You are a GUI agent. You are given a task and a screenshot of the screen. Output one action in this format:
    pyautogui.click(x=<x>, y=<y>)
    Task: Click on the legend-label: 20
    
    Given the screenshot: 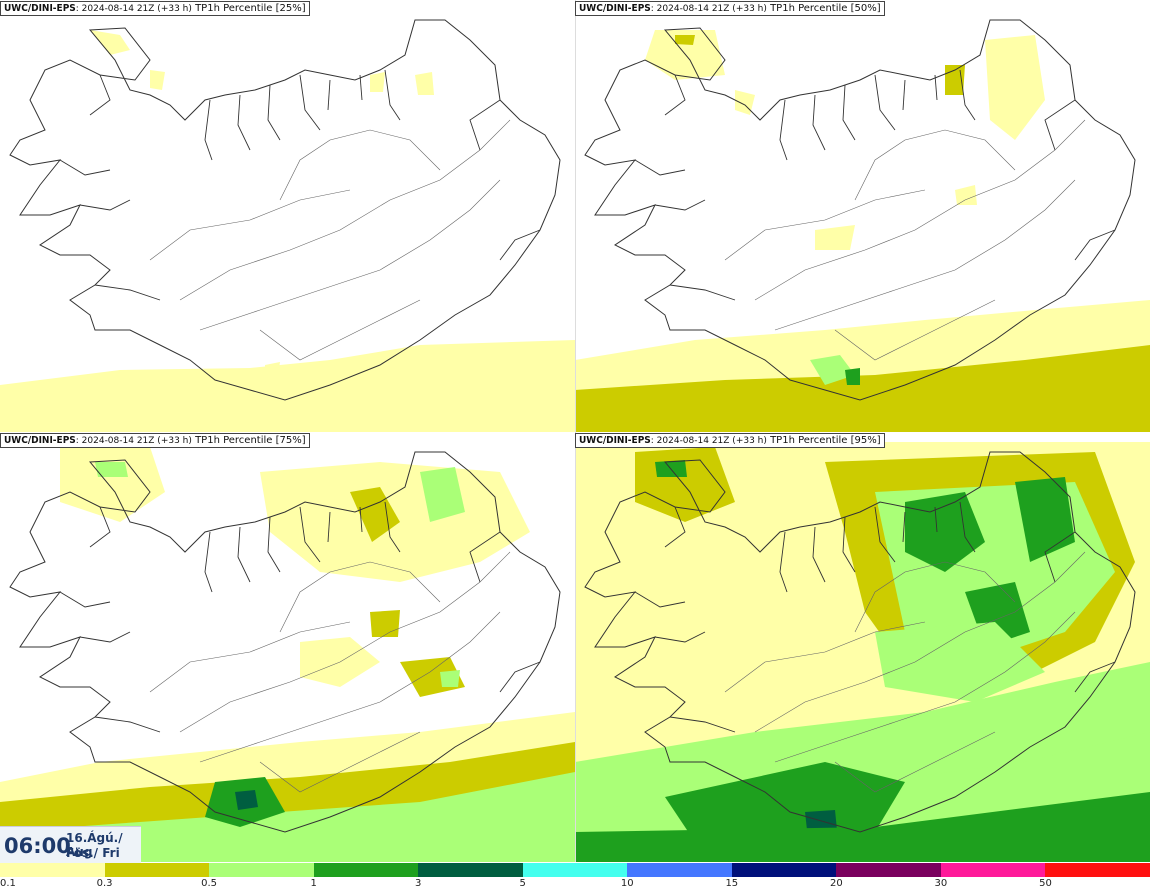 What is the action you would take?
    pyautogui.click(x=836, y=883)
    